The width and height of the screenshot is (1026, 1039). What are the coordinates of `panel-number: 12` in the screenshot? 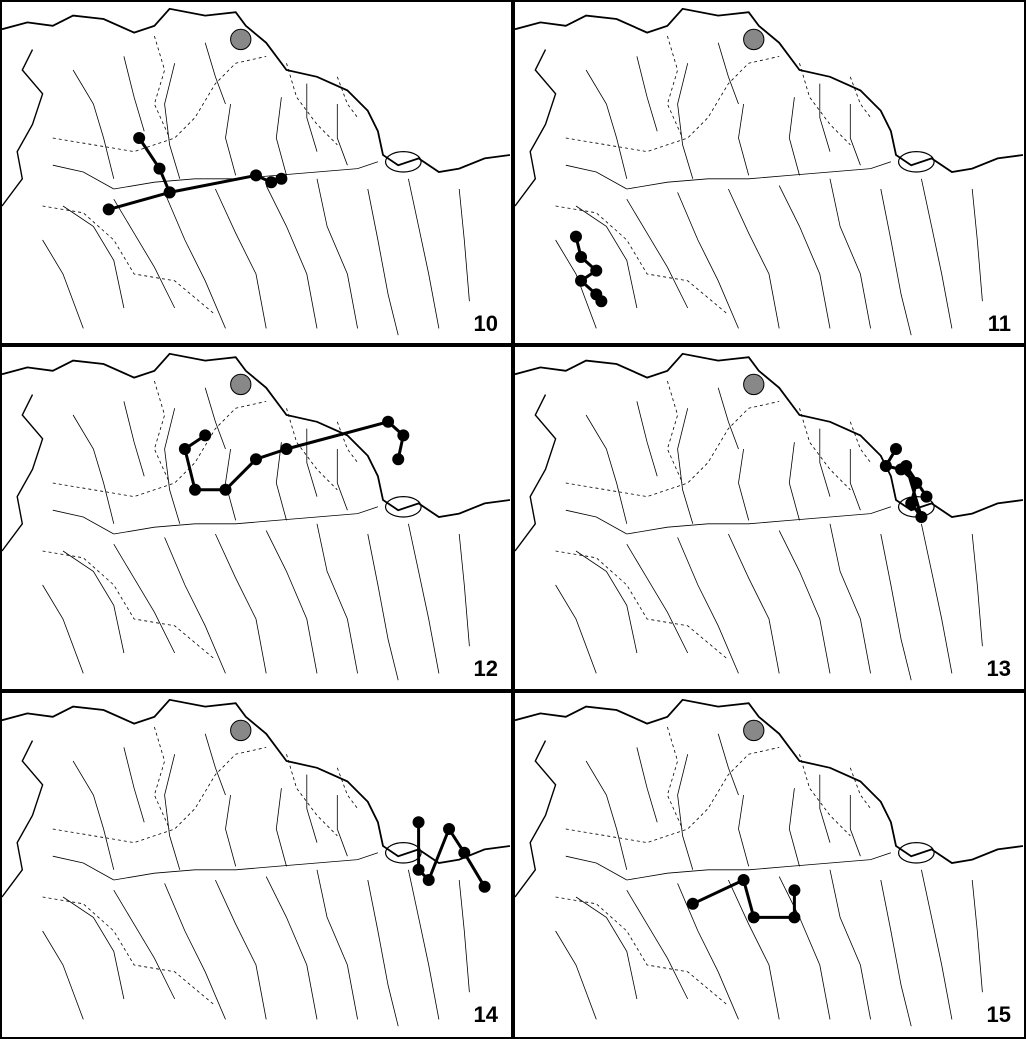 It's located at (485, 669).